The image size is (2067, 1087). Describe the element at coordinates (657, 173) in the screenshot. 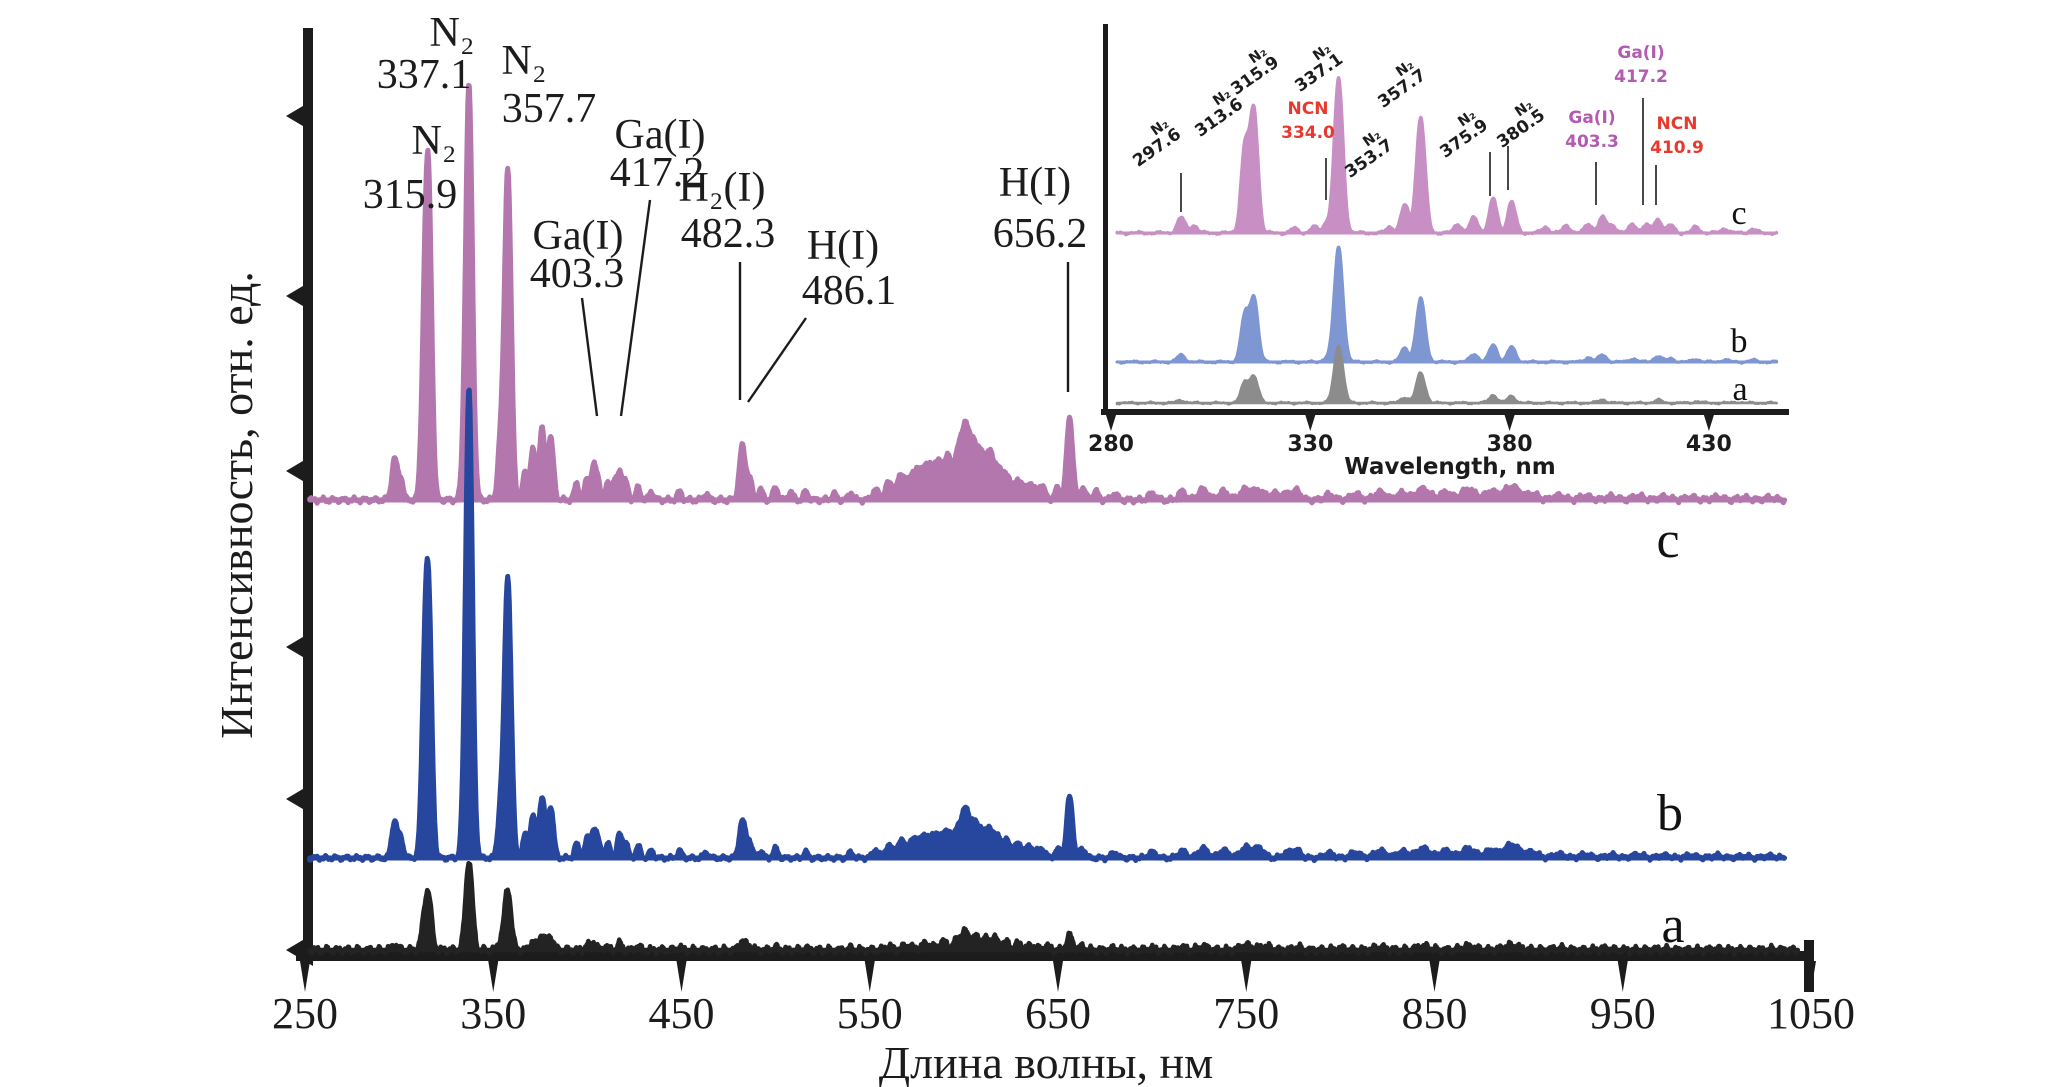

I see `peak-annotation-value: 417.2` at that location.